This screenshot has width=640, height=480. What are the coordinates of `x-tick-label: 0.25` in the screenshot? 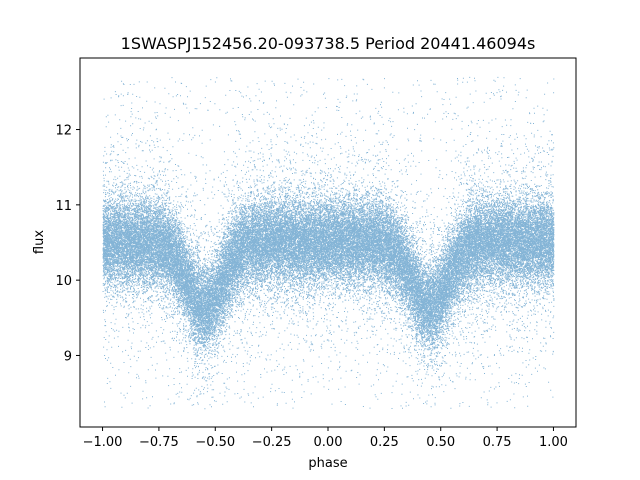 It's located at (384, 442).